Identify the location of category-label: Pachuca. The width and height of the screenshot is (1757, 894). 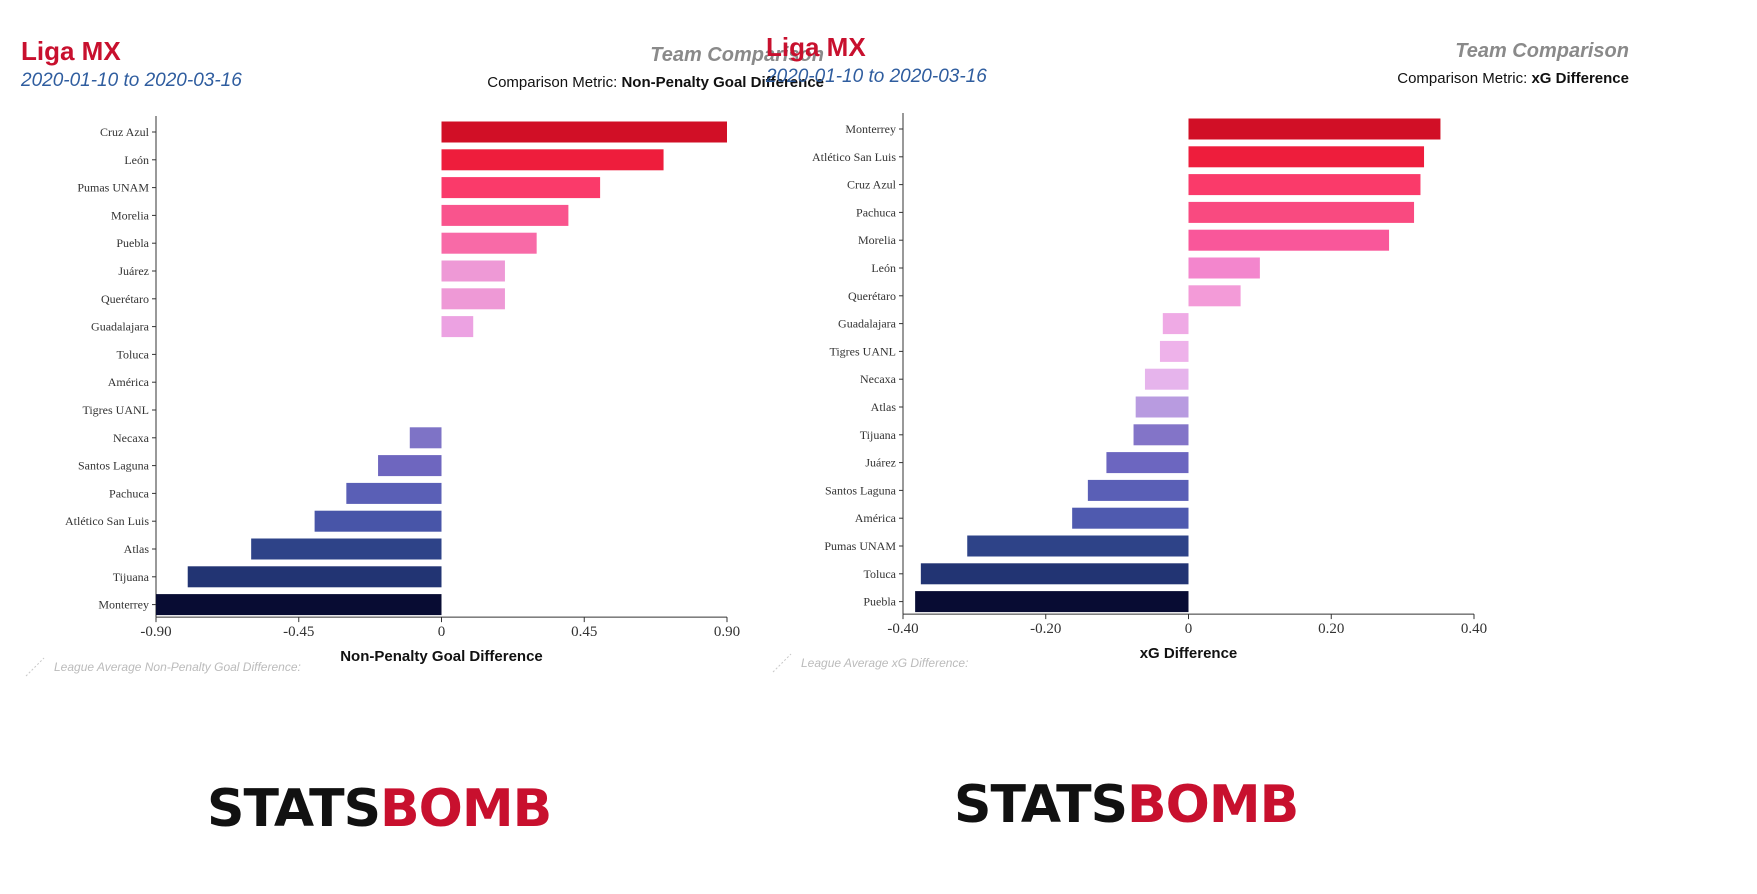
(129, 493).